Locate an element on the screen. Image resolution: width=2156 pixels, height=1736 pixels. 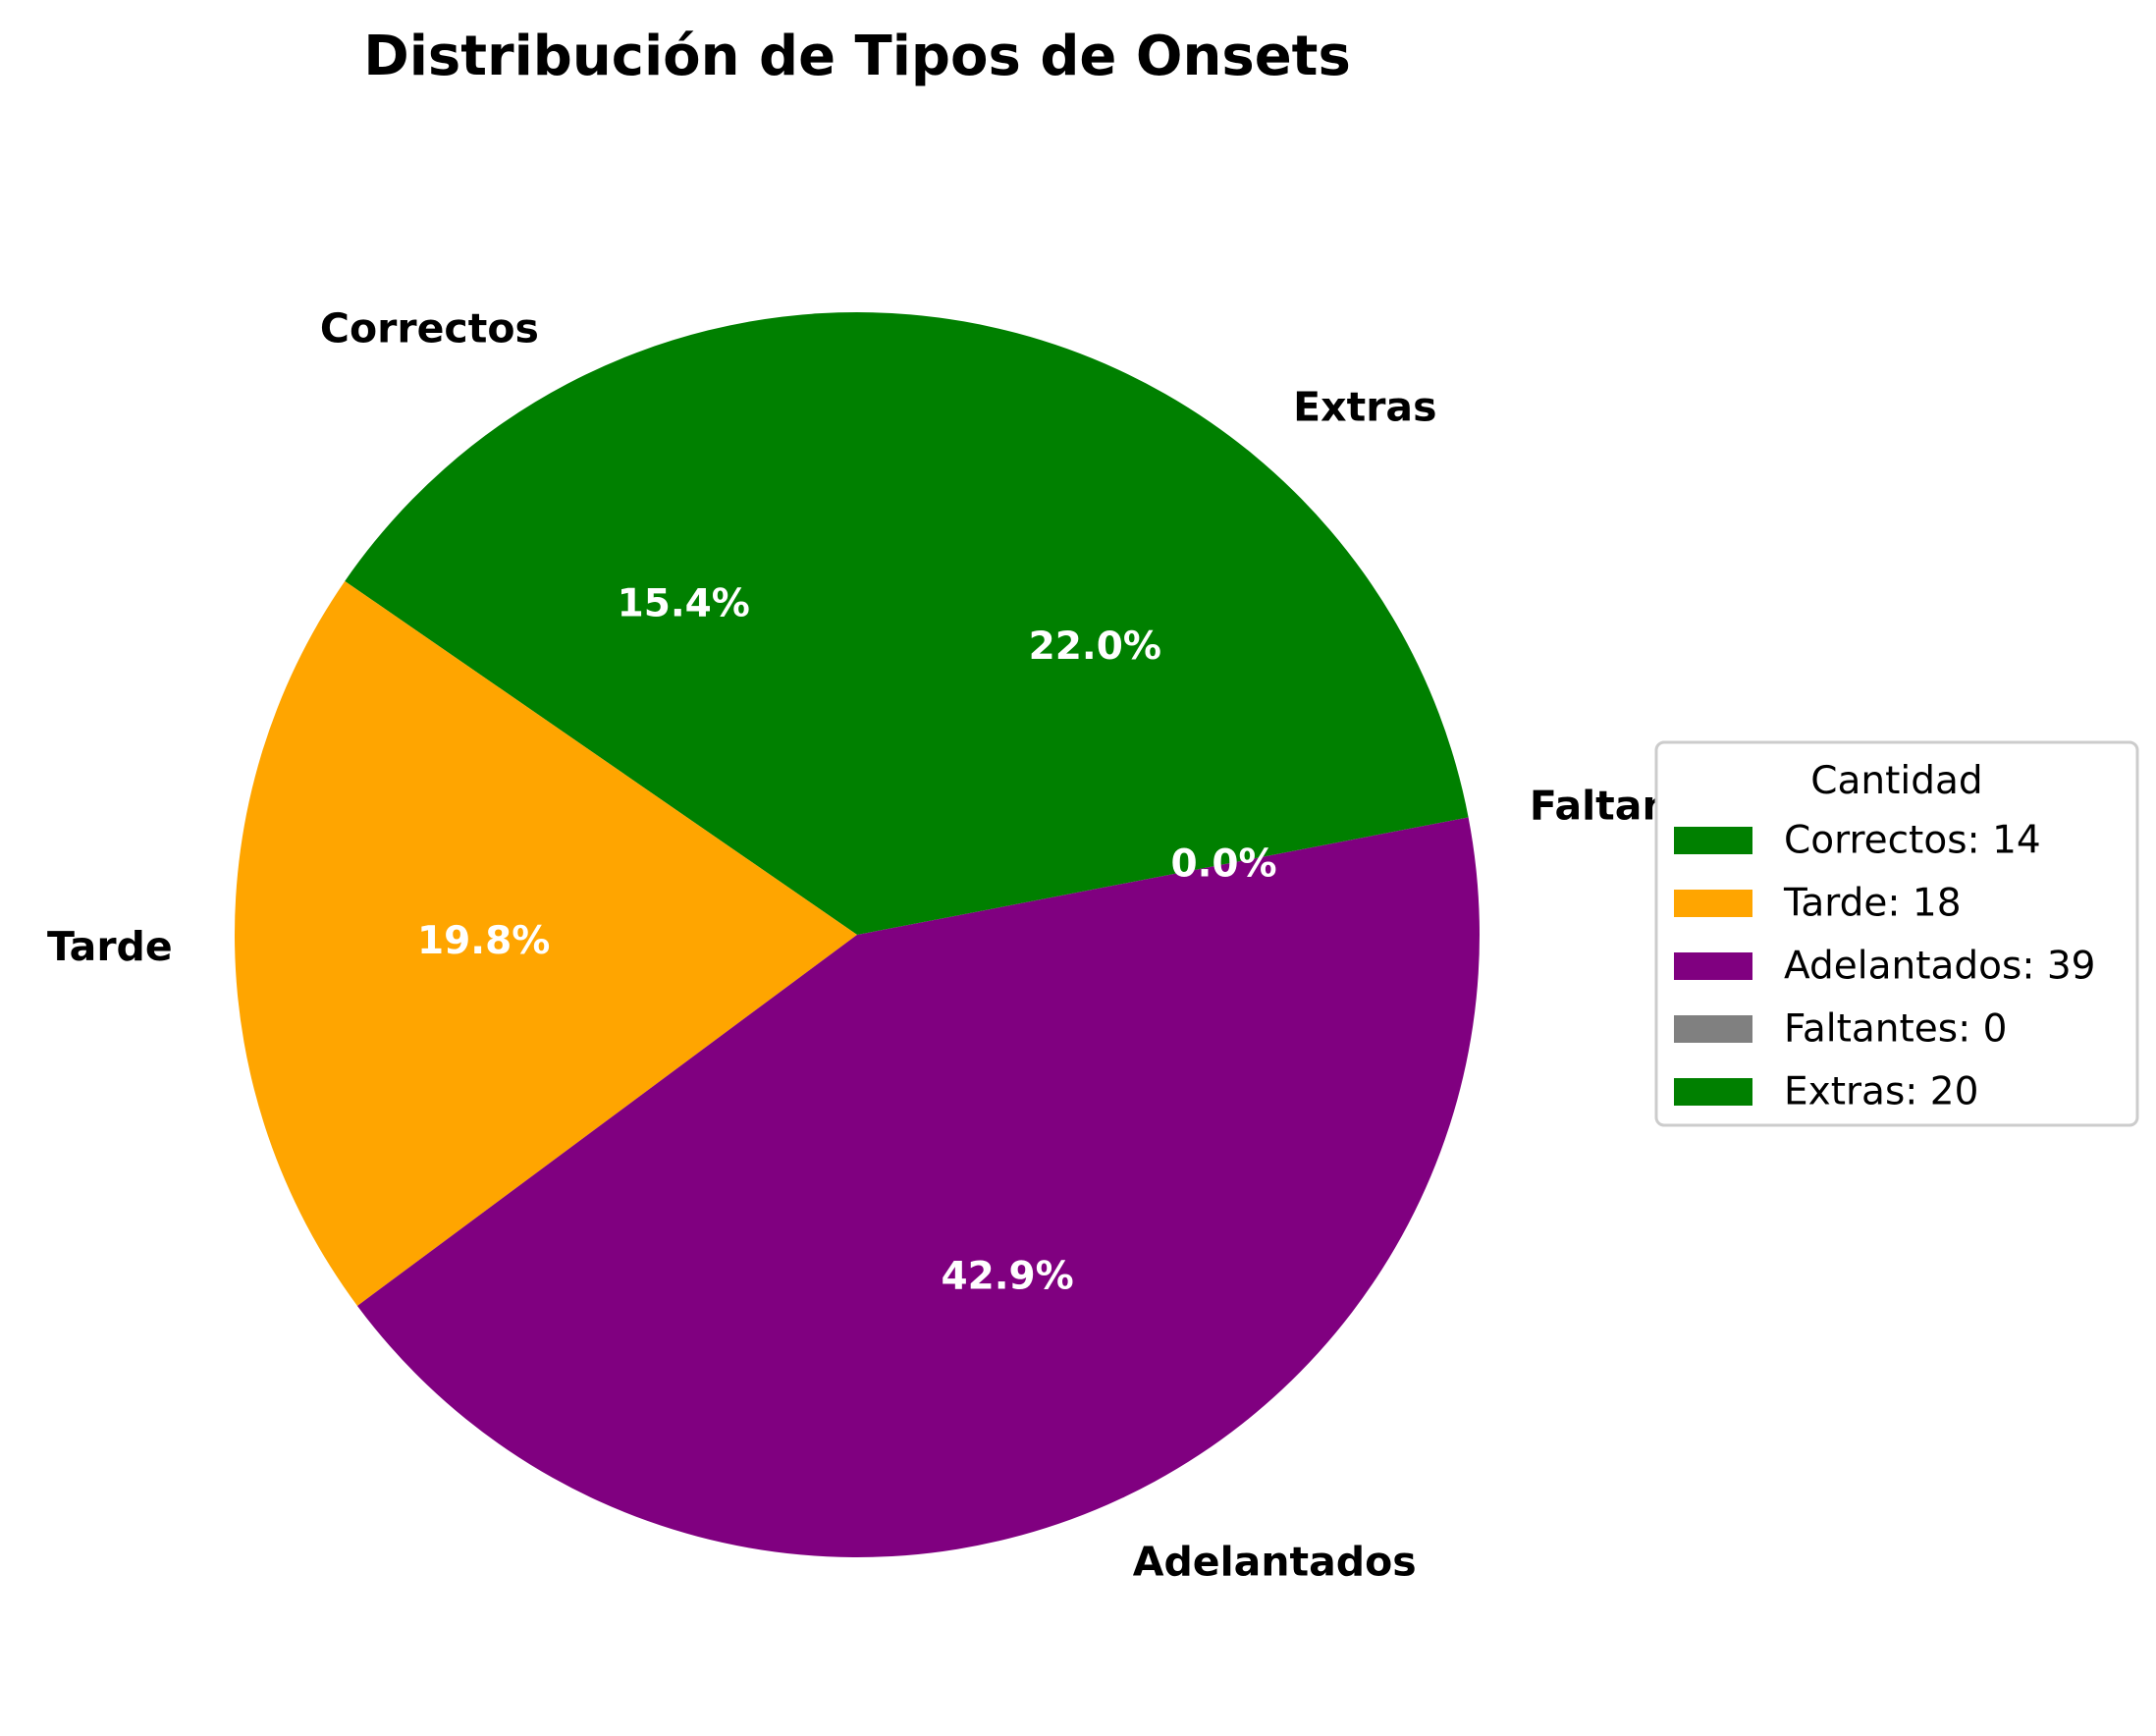
legend-swatch-correctos is located at coordinates (1713, 840).